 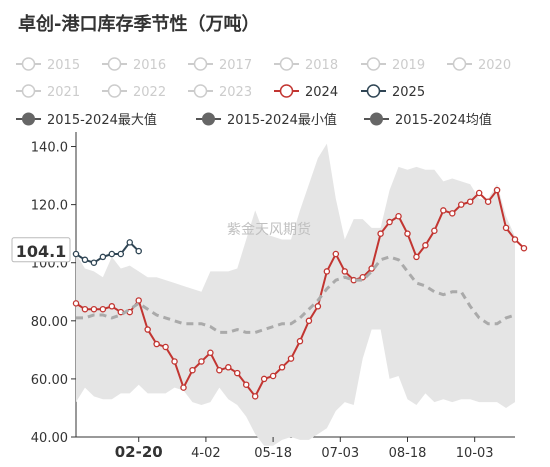 What do you see at coordinates (49, 438) in the screenshot?
I see `y-tick-label: 40.00` at bounding box center [49, 438].